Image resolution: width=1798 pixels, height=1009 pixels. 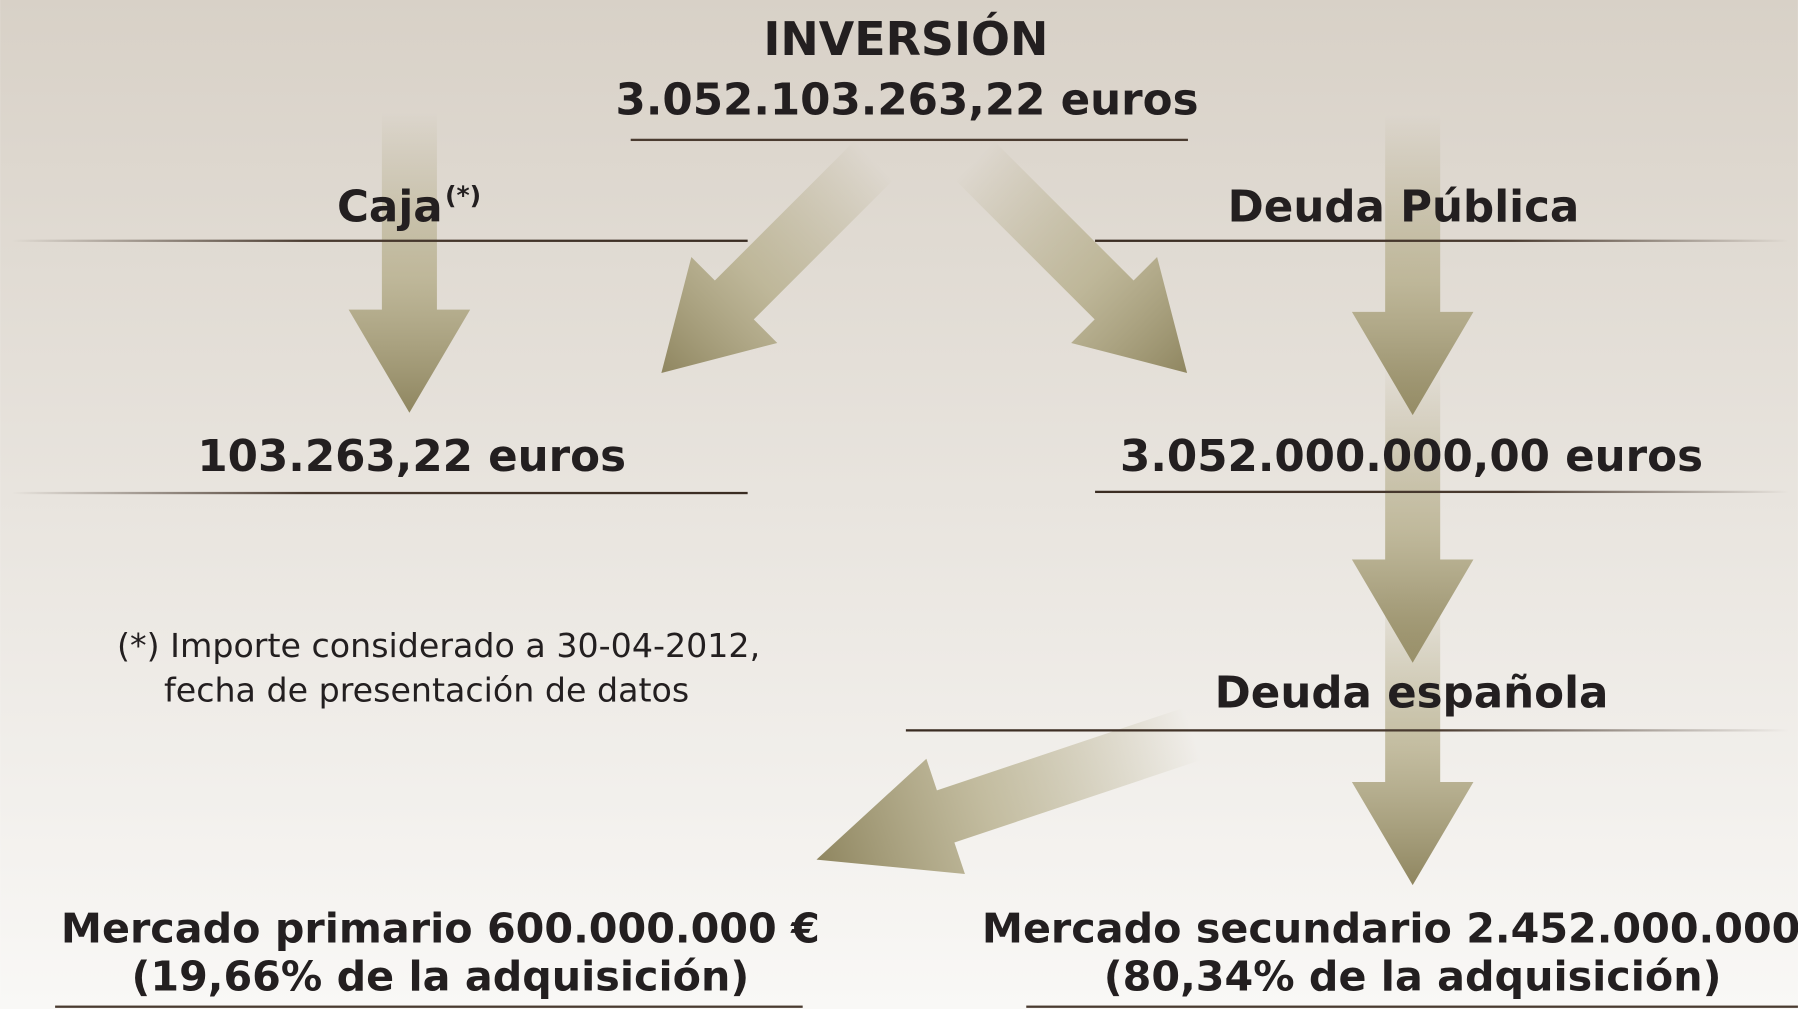 I want to click on secondary-market: Mercado secundario 2.452.000.000 €, so click(x=1390, y=928).